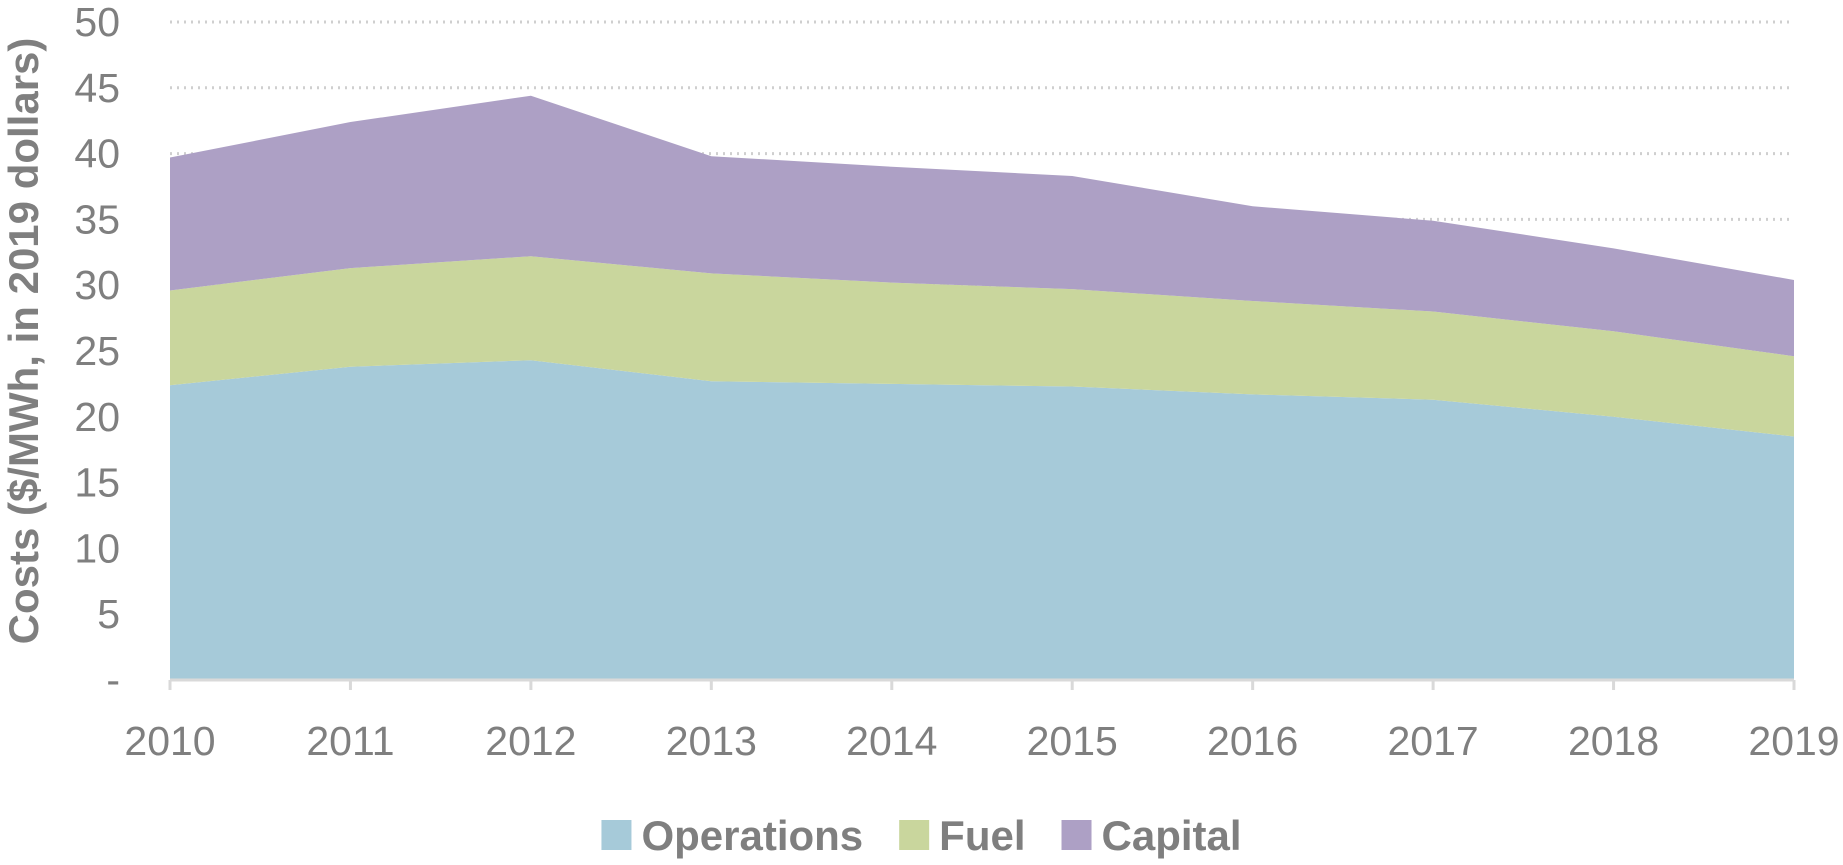  Describe the element at coordinates (1172, 835) in the screenshot. I see `legend-label: Capital` at that location.